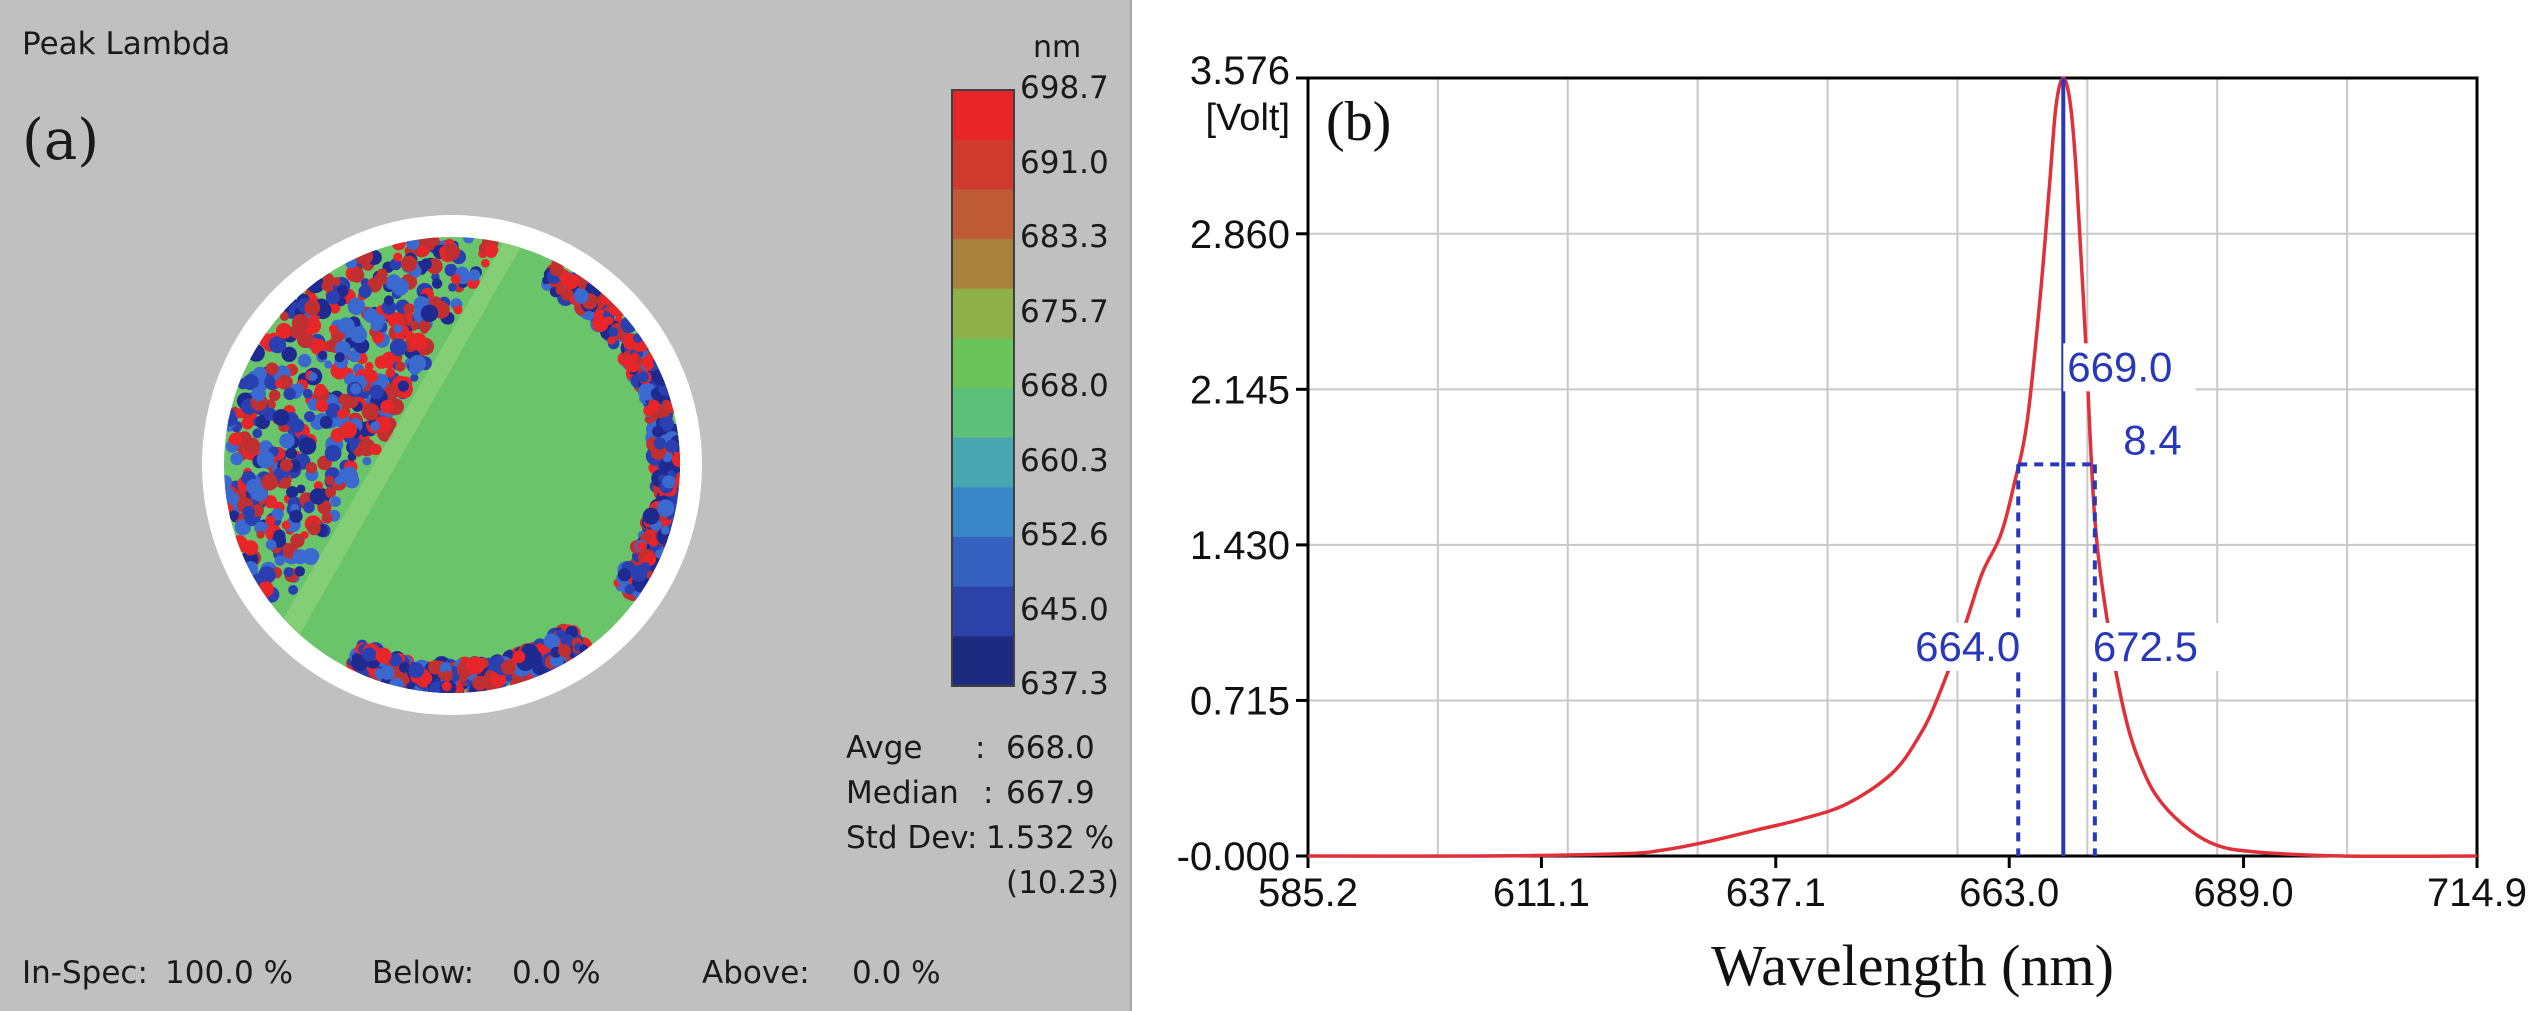  Describe the element at coordinates (902, 793) in the screenshot. I see `stat-median-label: Median` at that location.